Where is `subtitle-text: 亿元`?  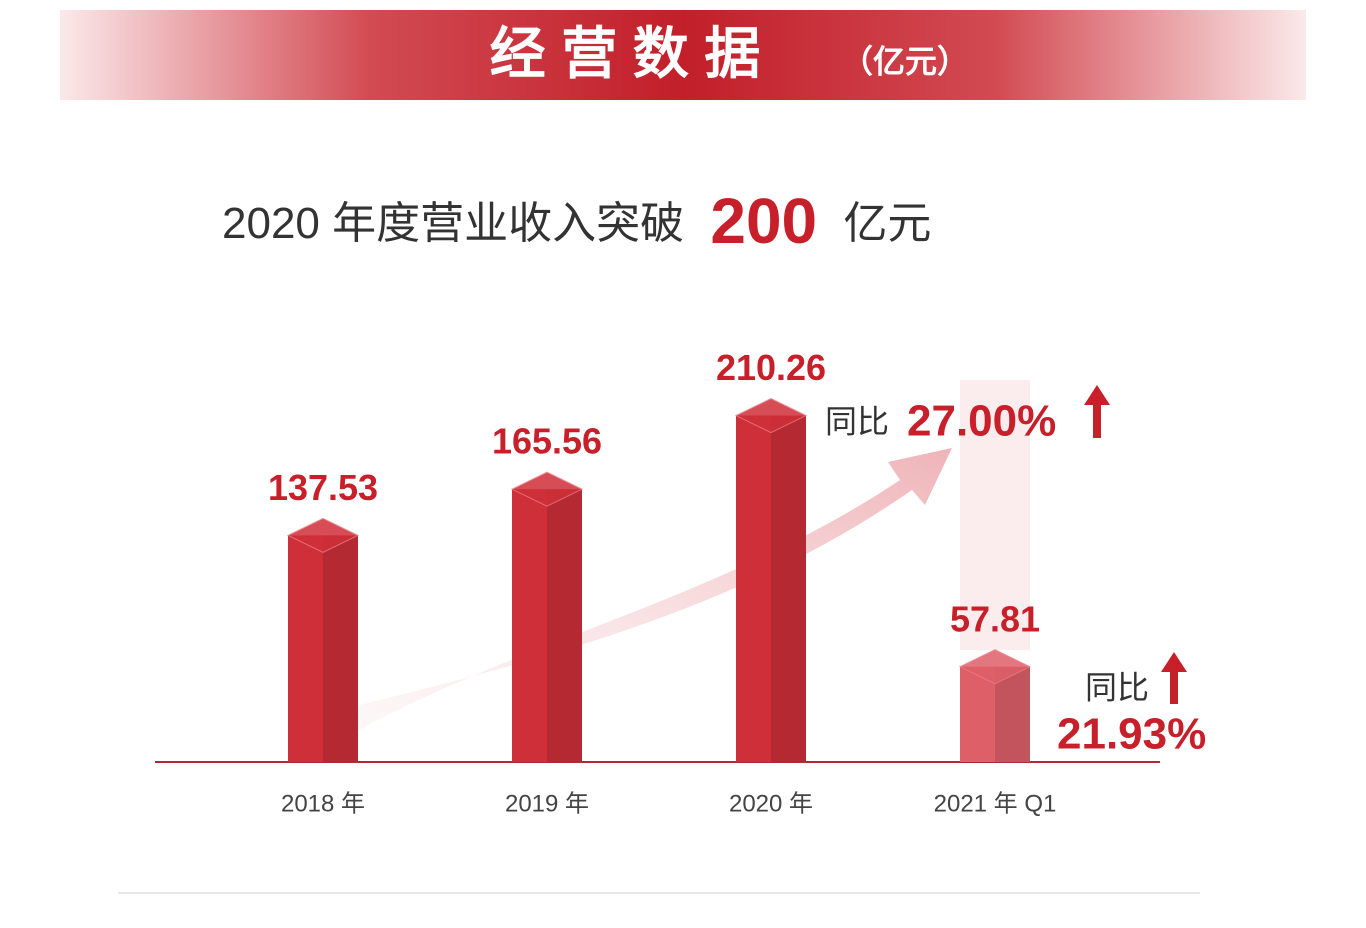 subtitle-text: 亿元 is located at coordinates (887, 223).